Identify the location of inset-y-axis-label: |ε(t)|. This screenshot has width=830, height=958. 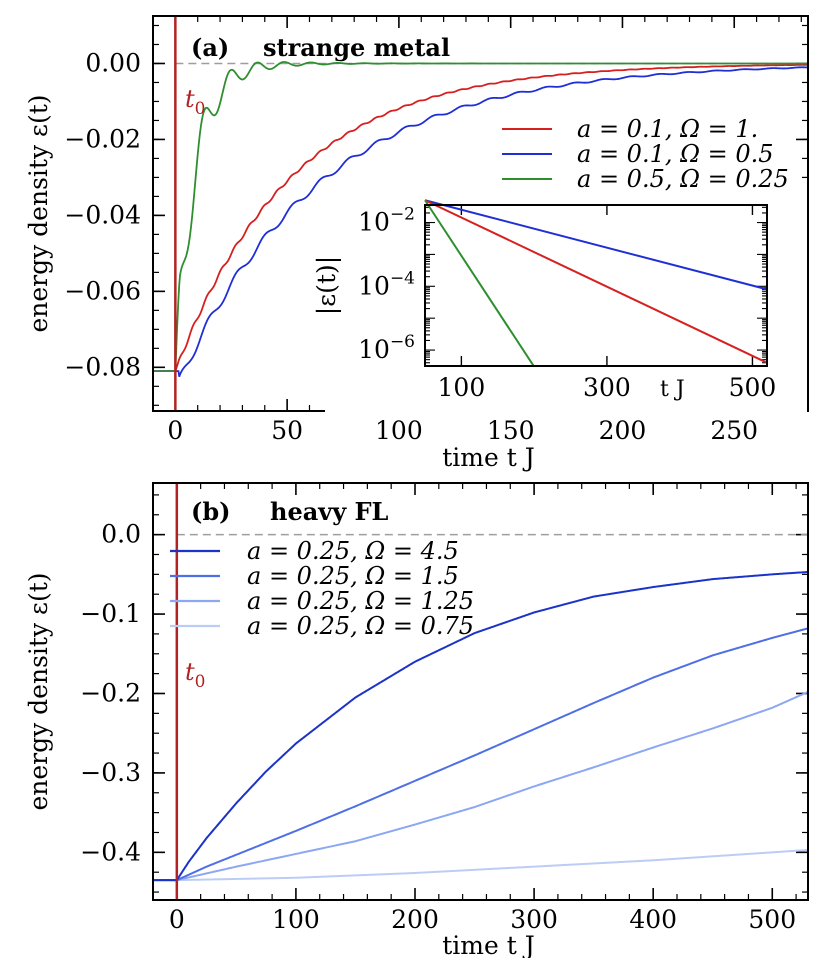
(327, 285).